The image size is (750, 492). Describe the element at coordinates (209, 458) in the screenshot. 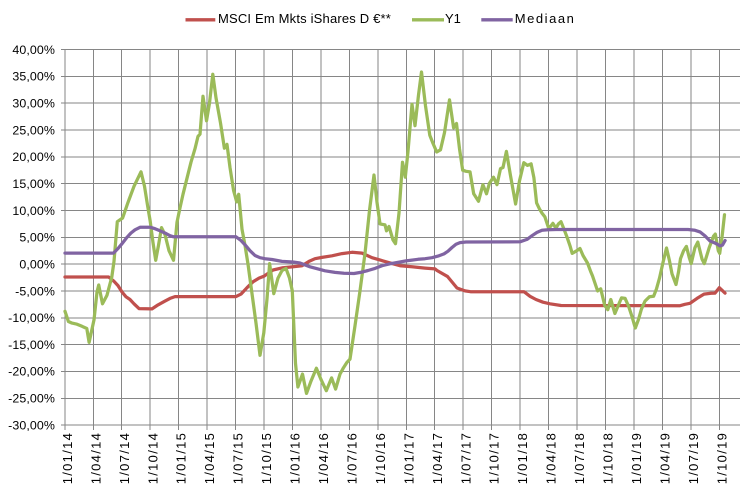

I see `svg-text: 1/04/15` at that location.